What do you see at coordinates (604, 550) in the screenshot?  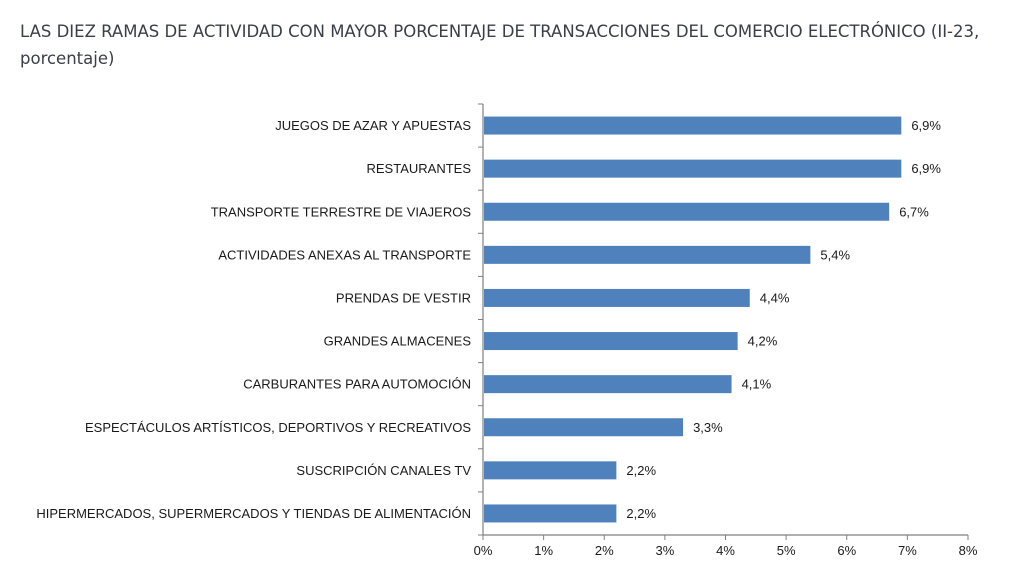 I see `x-tick-label: 2%` at bounding box center [604, 550].